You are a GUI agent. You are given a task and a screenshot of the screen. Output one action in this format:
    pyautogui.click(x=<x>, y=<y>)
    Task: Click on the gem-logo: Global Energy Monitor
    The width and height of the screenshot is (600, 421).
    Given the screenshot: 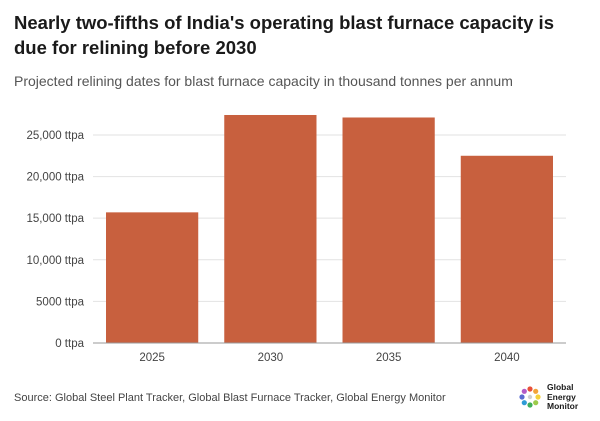 What is the action you would take?
    pyautogui.click(x=553, y=399)
    